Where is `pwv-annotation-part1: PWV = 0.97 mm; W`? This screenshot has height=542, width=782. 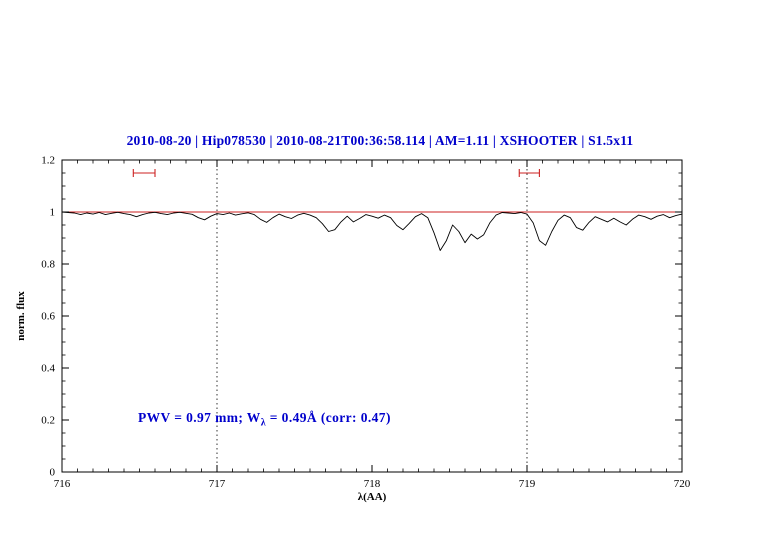
pwv-annotation-part1: PWV = 0.97 mm; W is located at coordinates (199, 417).